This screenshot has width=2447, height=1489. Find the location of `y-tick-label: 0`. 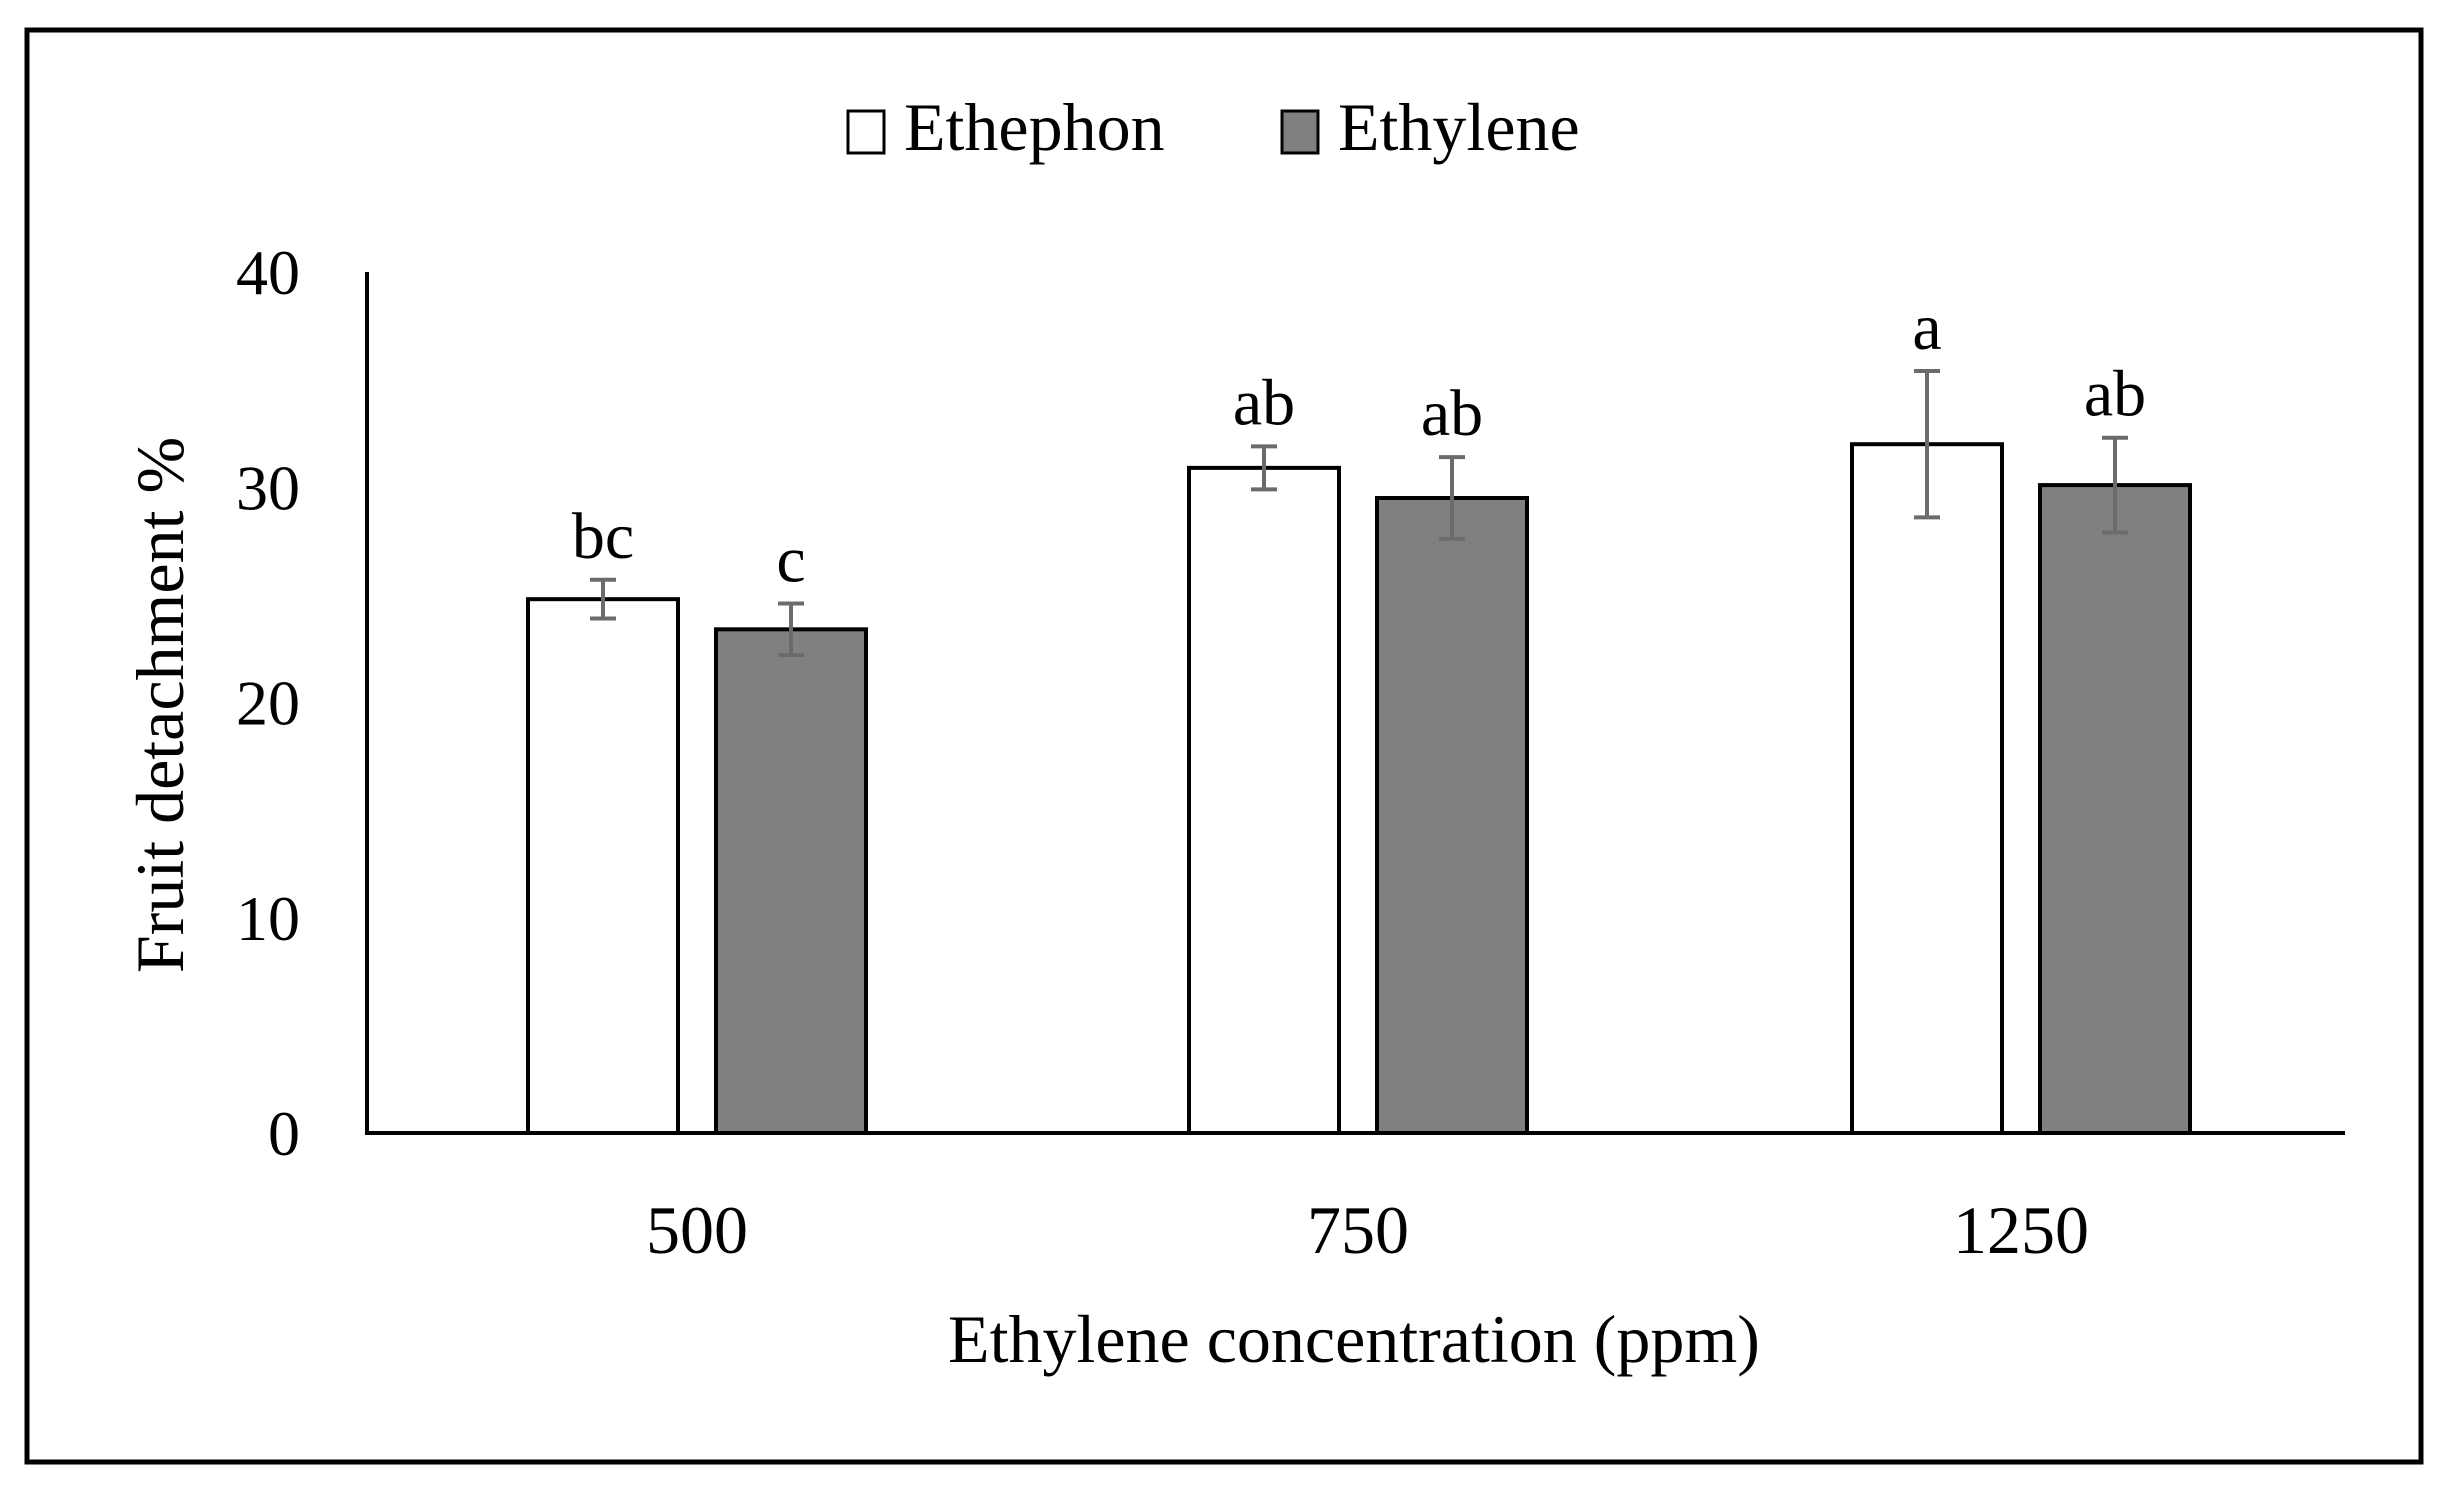

y-tick-label: 0 is located at coordinates (284, 1133).